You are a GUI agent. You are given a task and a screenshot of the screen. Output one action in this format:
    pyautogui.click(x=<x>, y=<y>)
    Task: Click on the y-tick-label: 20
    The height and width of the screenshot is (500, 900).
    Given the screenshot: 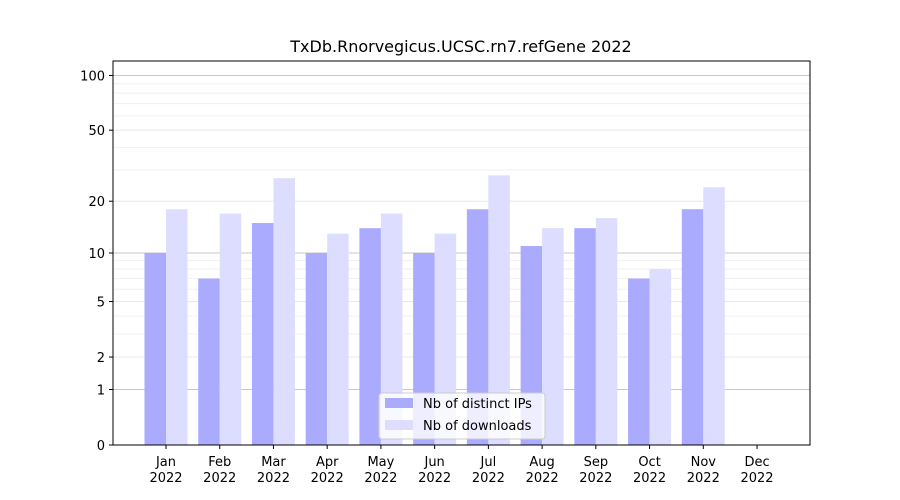 What is the action you would take?
    pyautogui.click(x=96, y=202)
    